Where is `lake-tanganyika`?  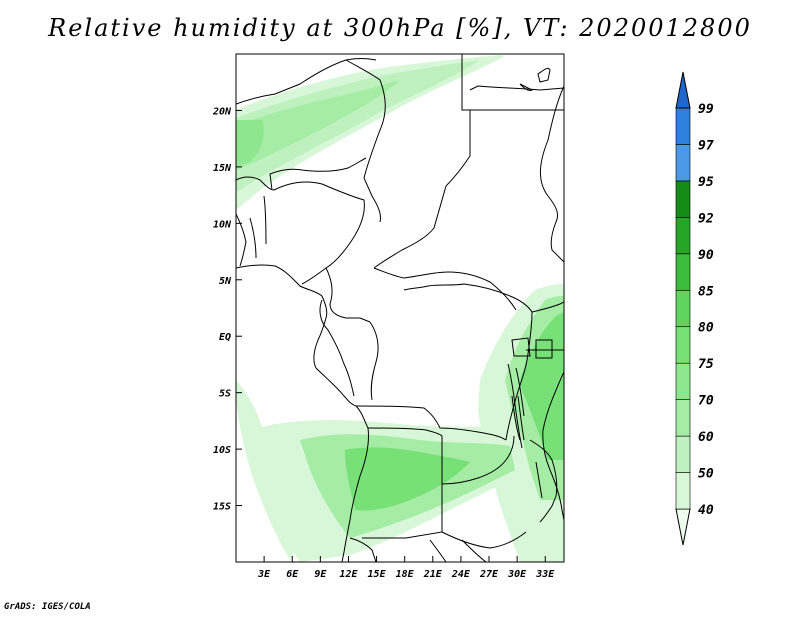 lake-tanganyika is located at coordinates (518, 418).